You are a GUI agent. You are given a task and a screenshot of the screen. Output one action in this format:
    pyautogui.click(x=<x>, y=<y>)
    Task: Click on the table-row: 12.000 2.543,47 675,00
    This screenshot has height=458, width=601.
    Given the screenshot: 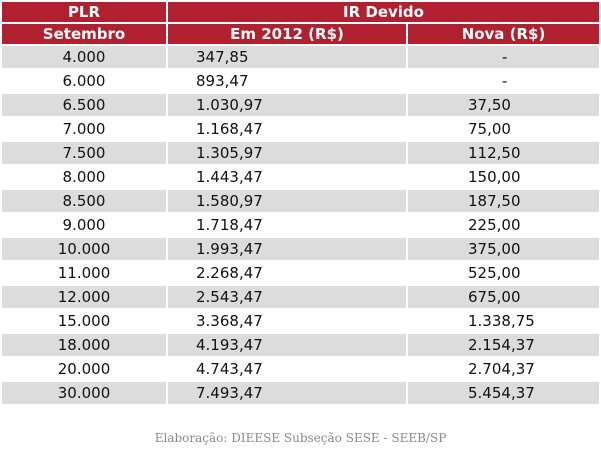 What is the action you would take?
    pyautogui.click(x=301, y=297)
    